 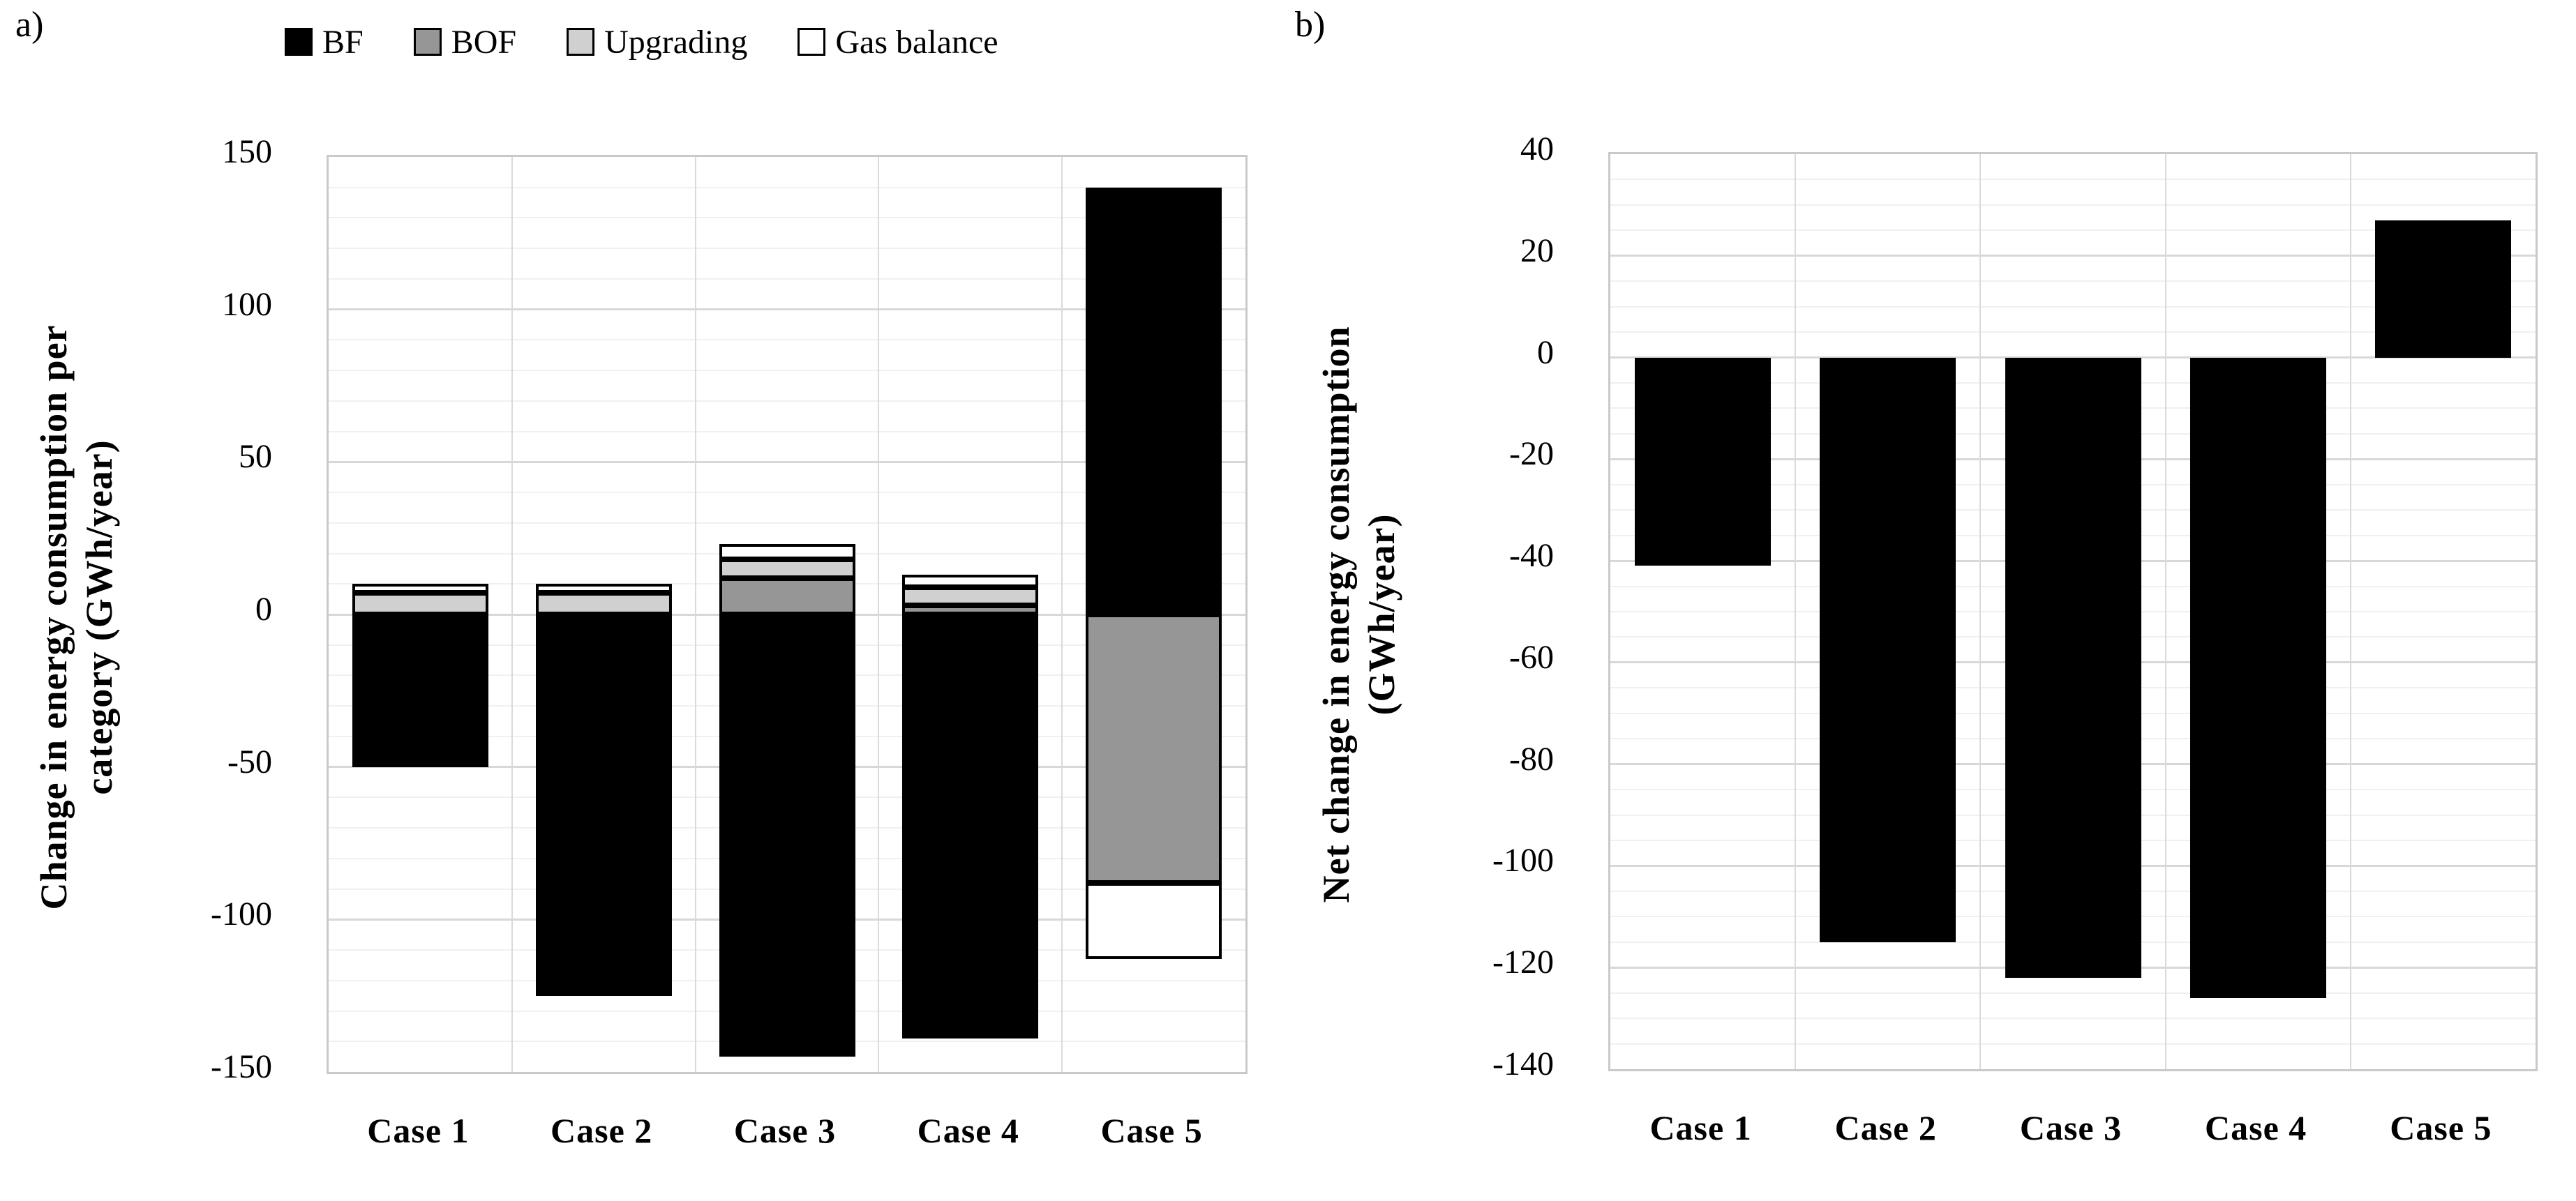 What do you see at coordinates (428, 42) in the screenshot?
I see `legend-swatch-bof-icon` at bounding box center [428, 42].